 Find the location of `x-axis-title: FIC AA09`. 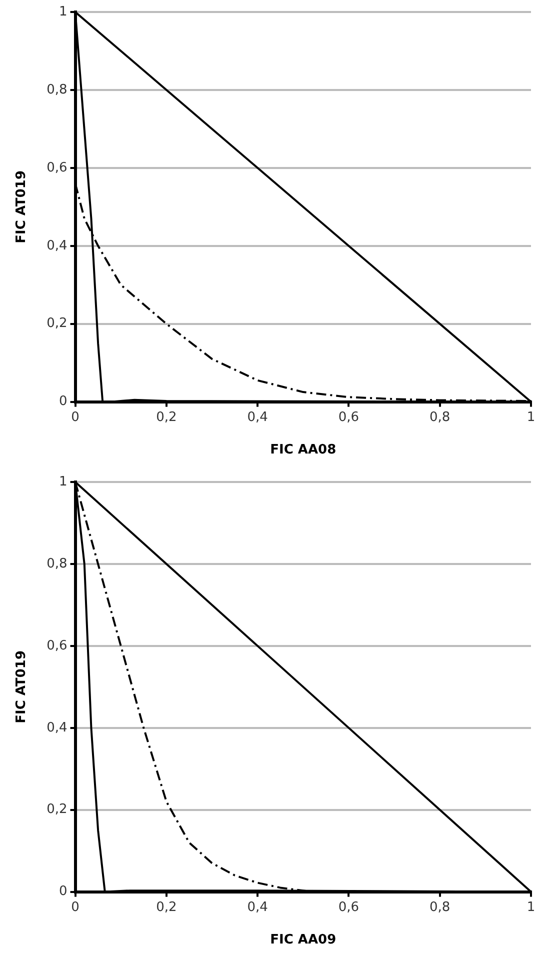

x-axis-title: FIC AA09 is located at coordinates (303, 940).